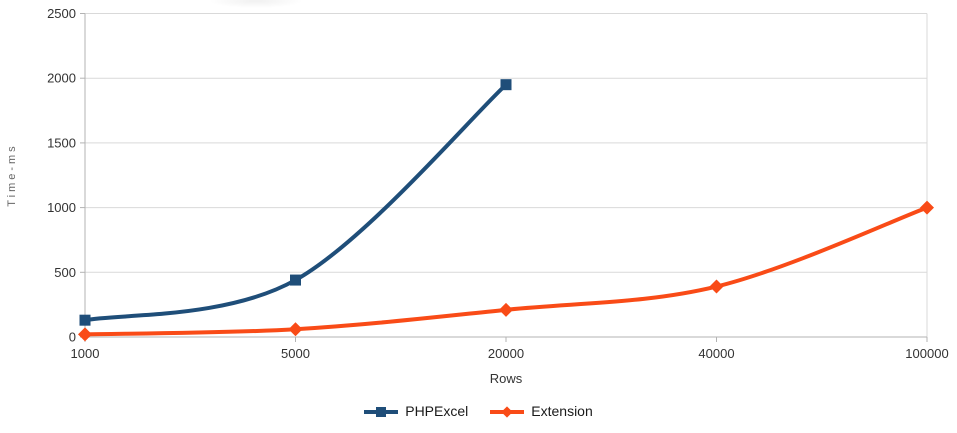  What do you see at coordinates (61, 207) in the screenshot?
I see `y-tick-label-1000: 1000` at bounding box center [61, 207].